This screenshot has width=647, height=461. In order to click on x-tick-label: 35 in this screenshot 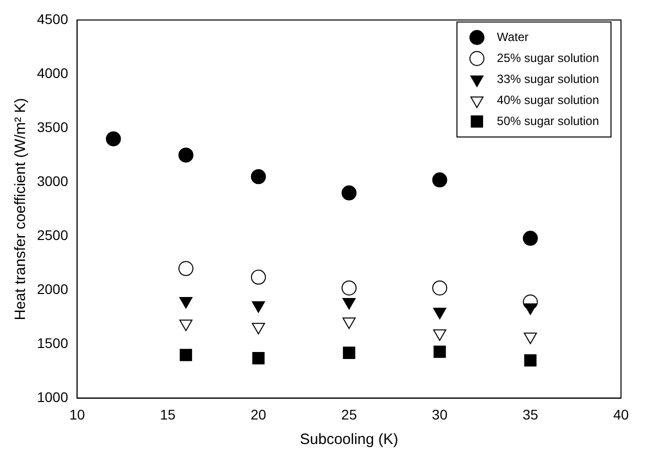, I will do `click(530, 414)`.